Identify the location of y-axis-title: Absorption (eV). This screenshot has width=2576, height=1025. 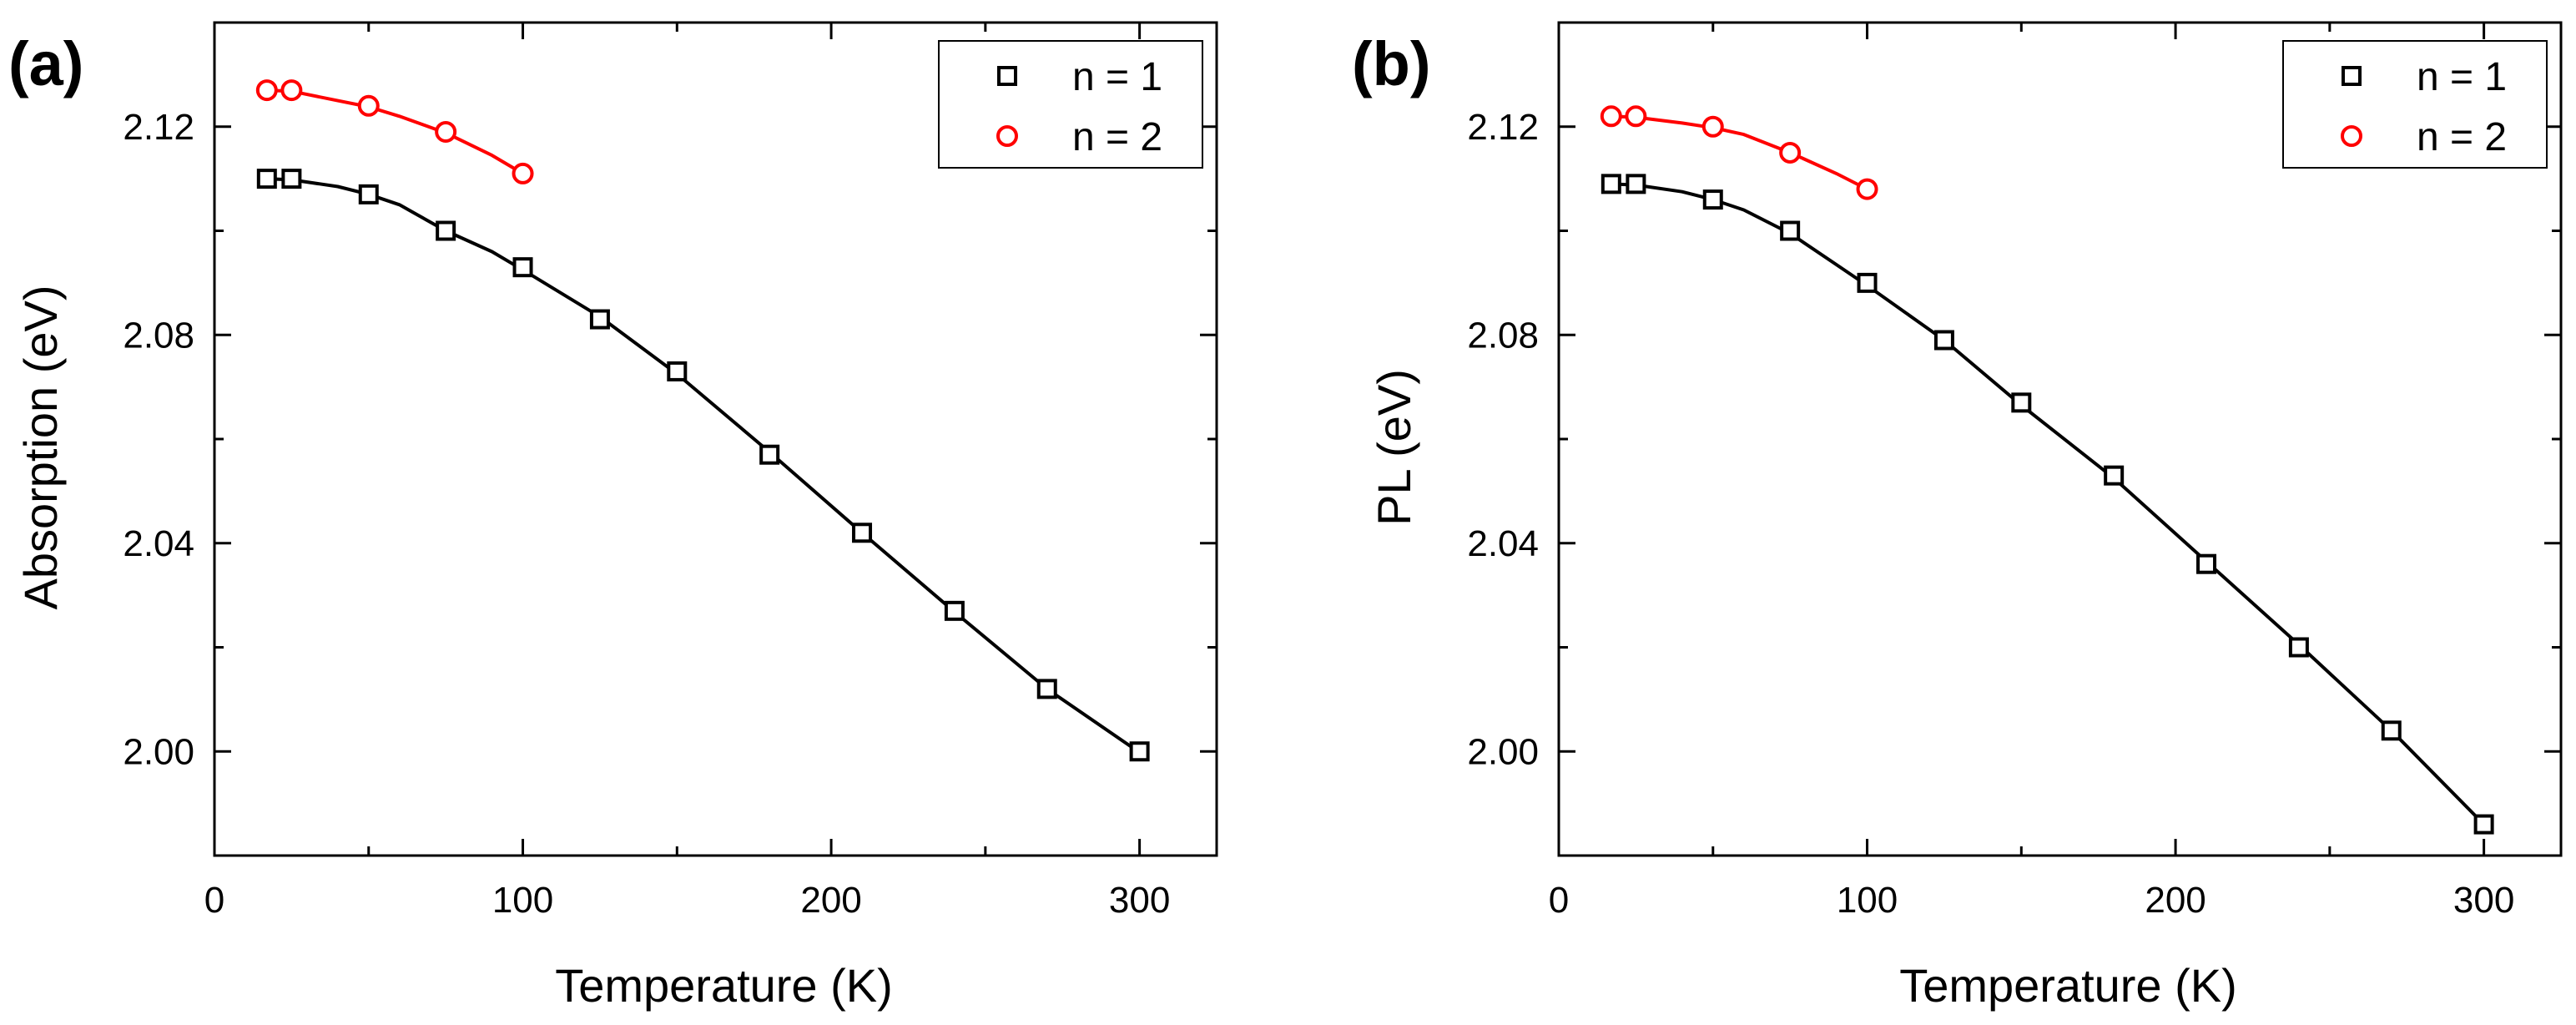
(40, 447).